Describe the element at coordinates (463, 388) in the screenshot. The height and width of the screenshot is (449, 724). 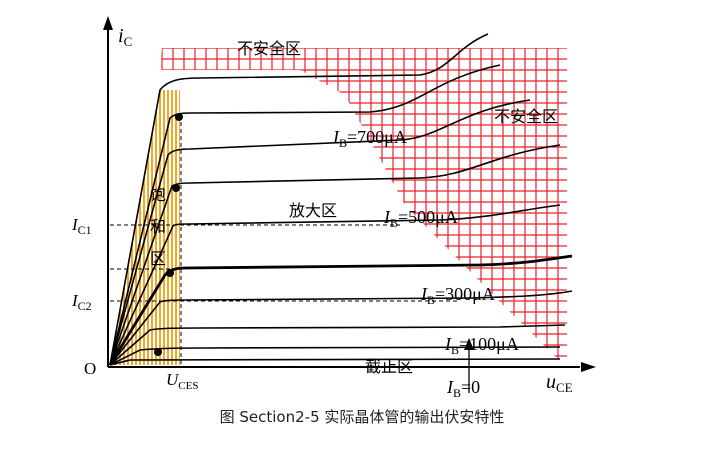
I see `ib-0-label: IB=0` at that location.